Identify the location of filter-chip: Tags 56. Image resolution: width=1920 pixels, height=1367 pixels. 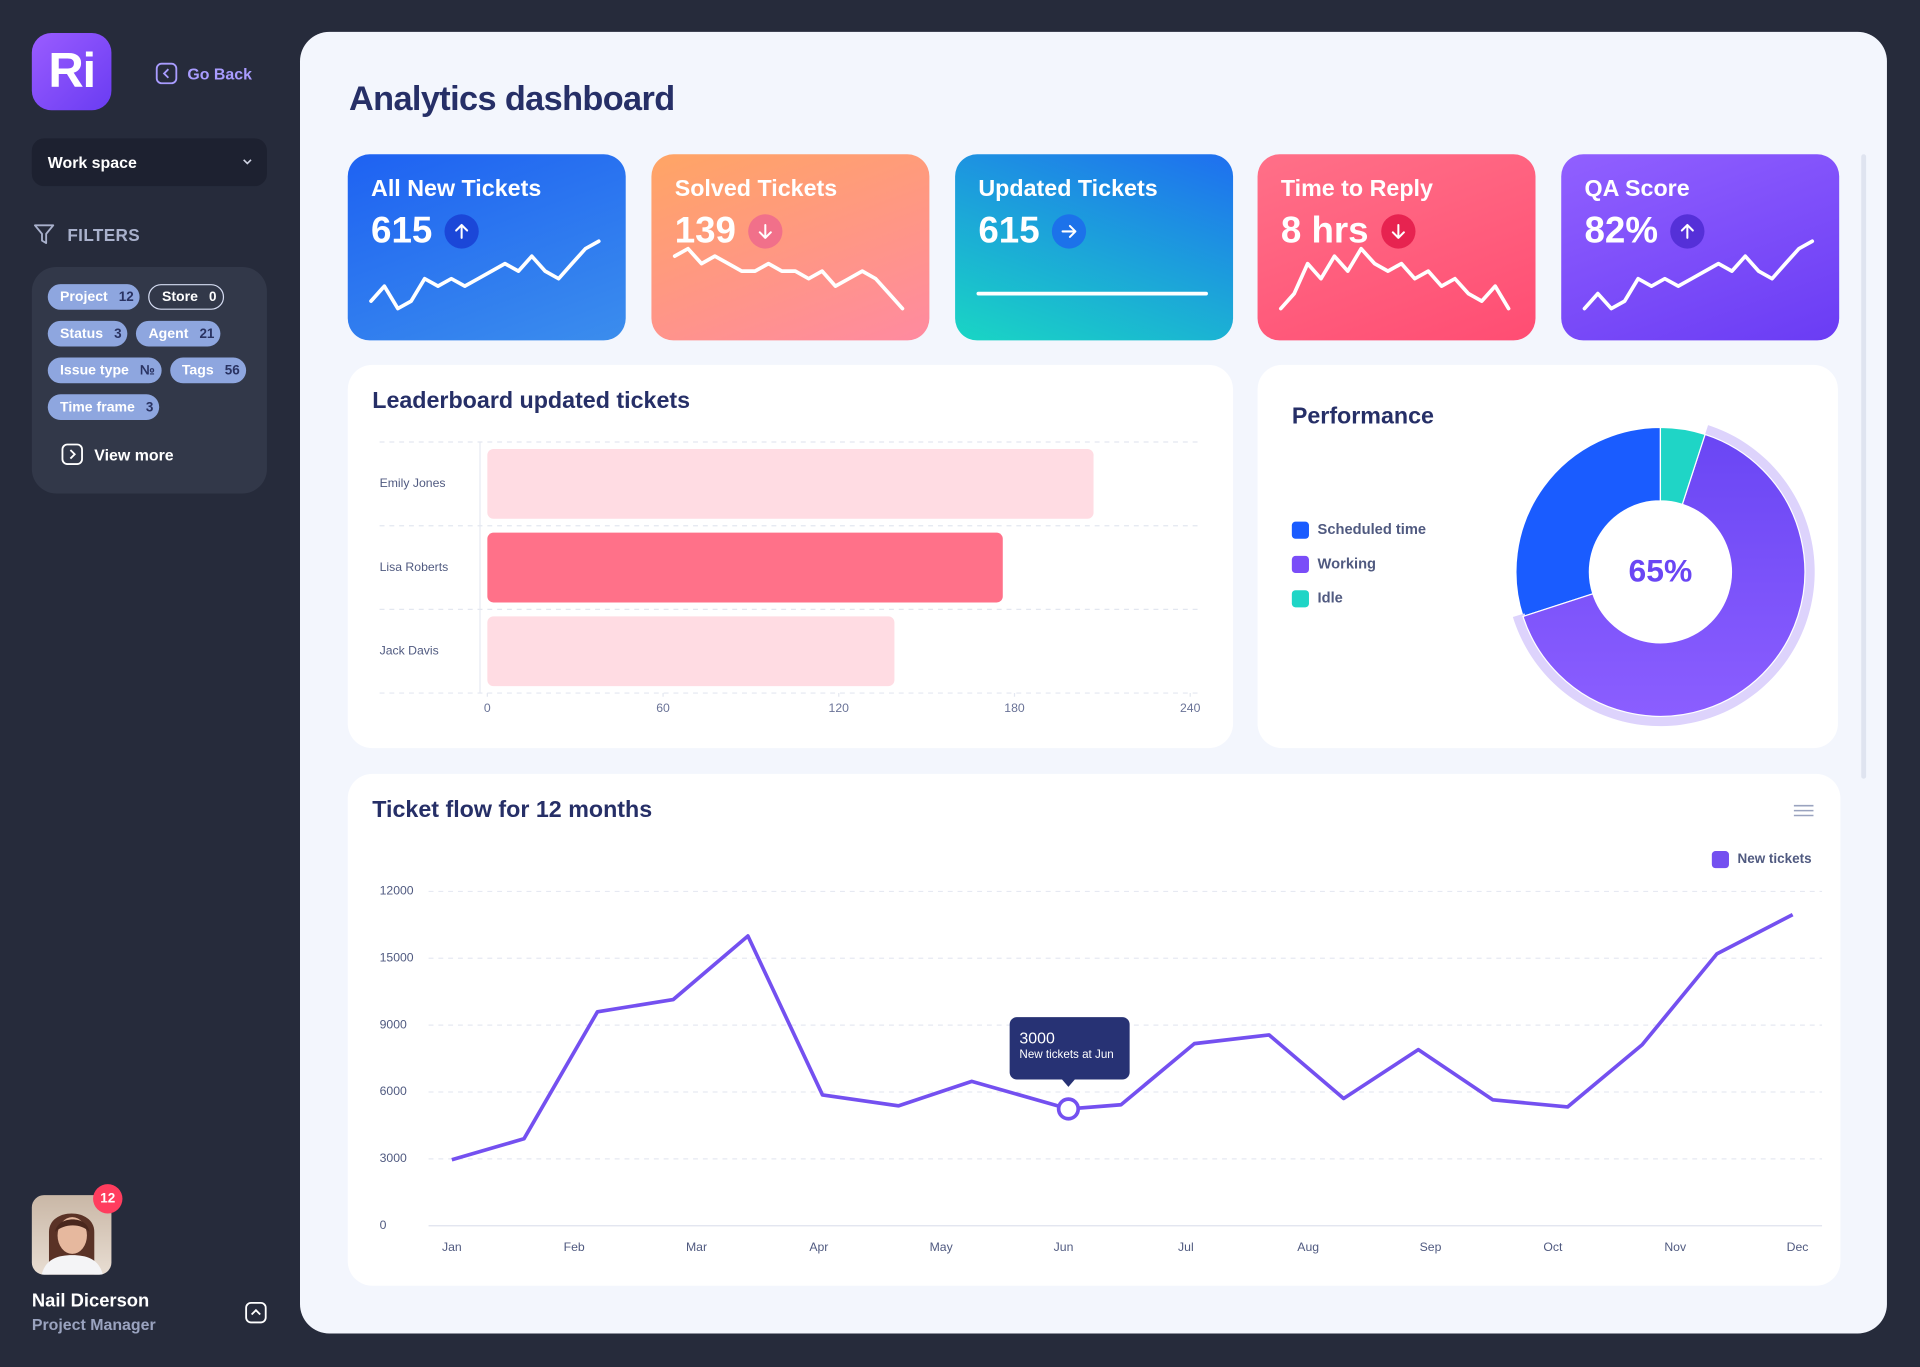
(207, 370).